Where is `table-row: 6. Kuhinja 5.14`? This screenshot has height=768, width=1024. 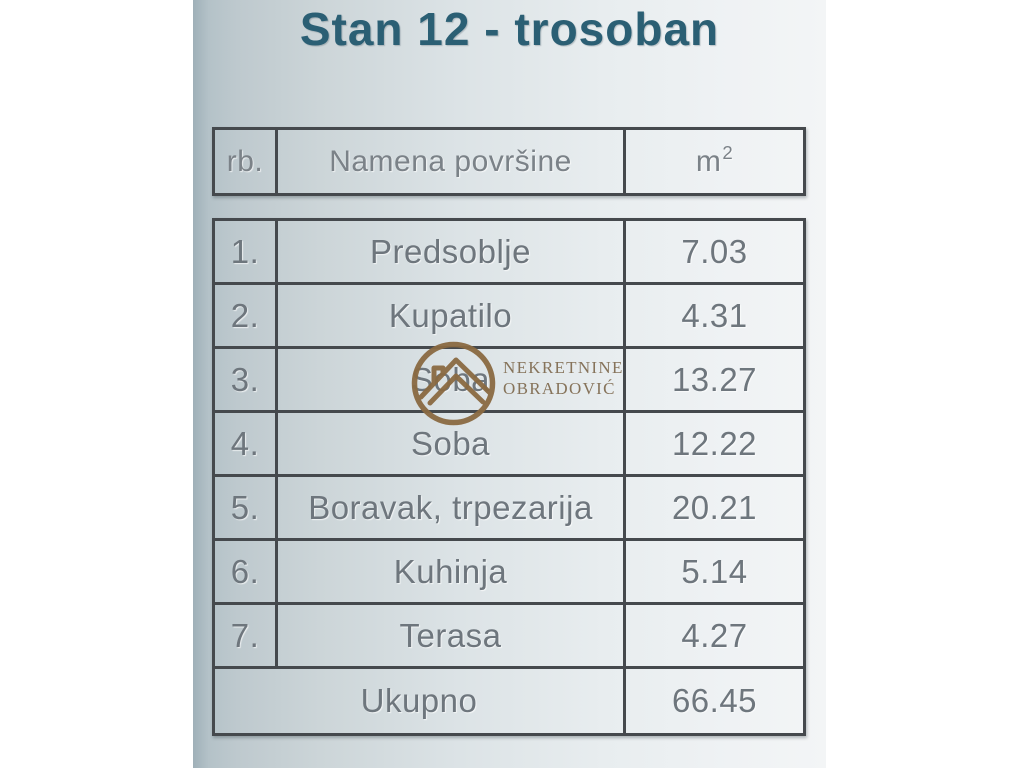 table-row: 6. Kuhinja 5.14 is located at coordinates (509, 573).